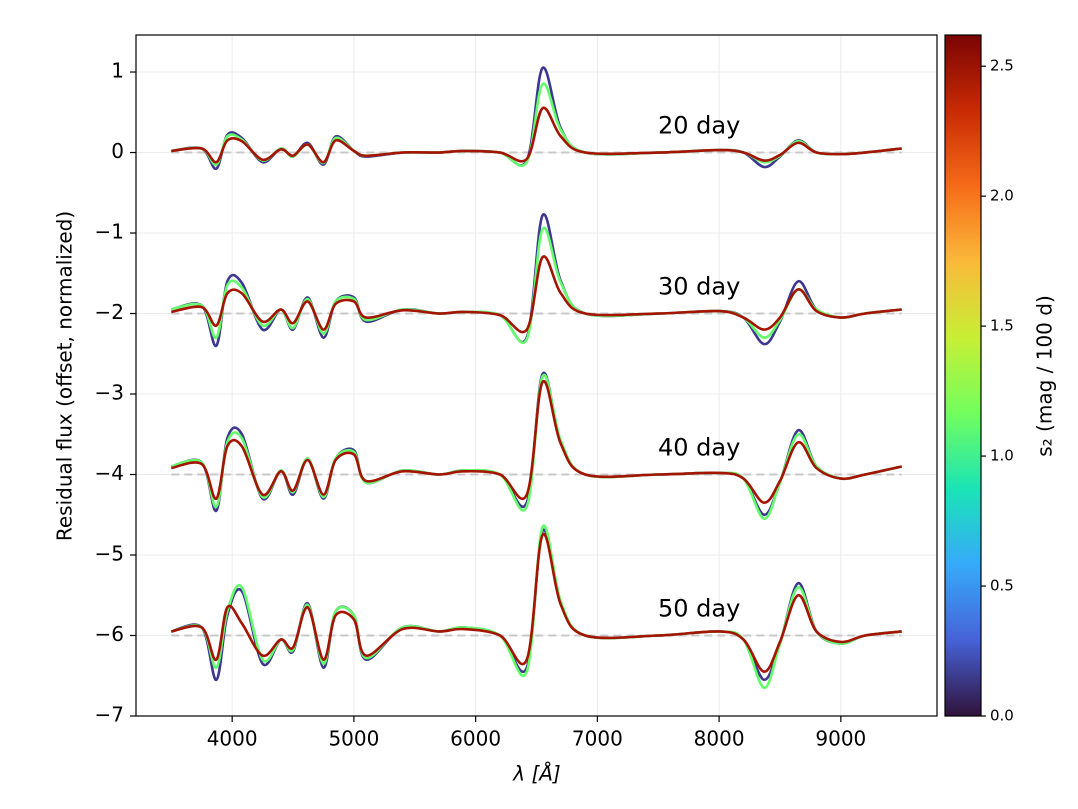 The width and height of the screenshot is (1078, 809). What do you see at coordinates (109, 232) in the screenshot?
I see `y-tick-label: −1` at bounding box center [109, 232].